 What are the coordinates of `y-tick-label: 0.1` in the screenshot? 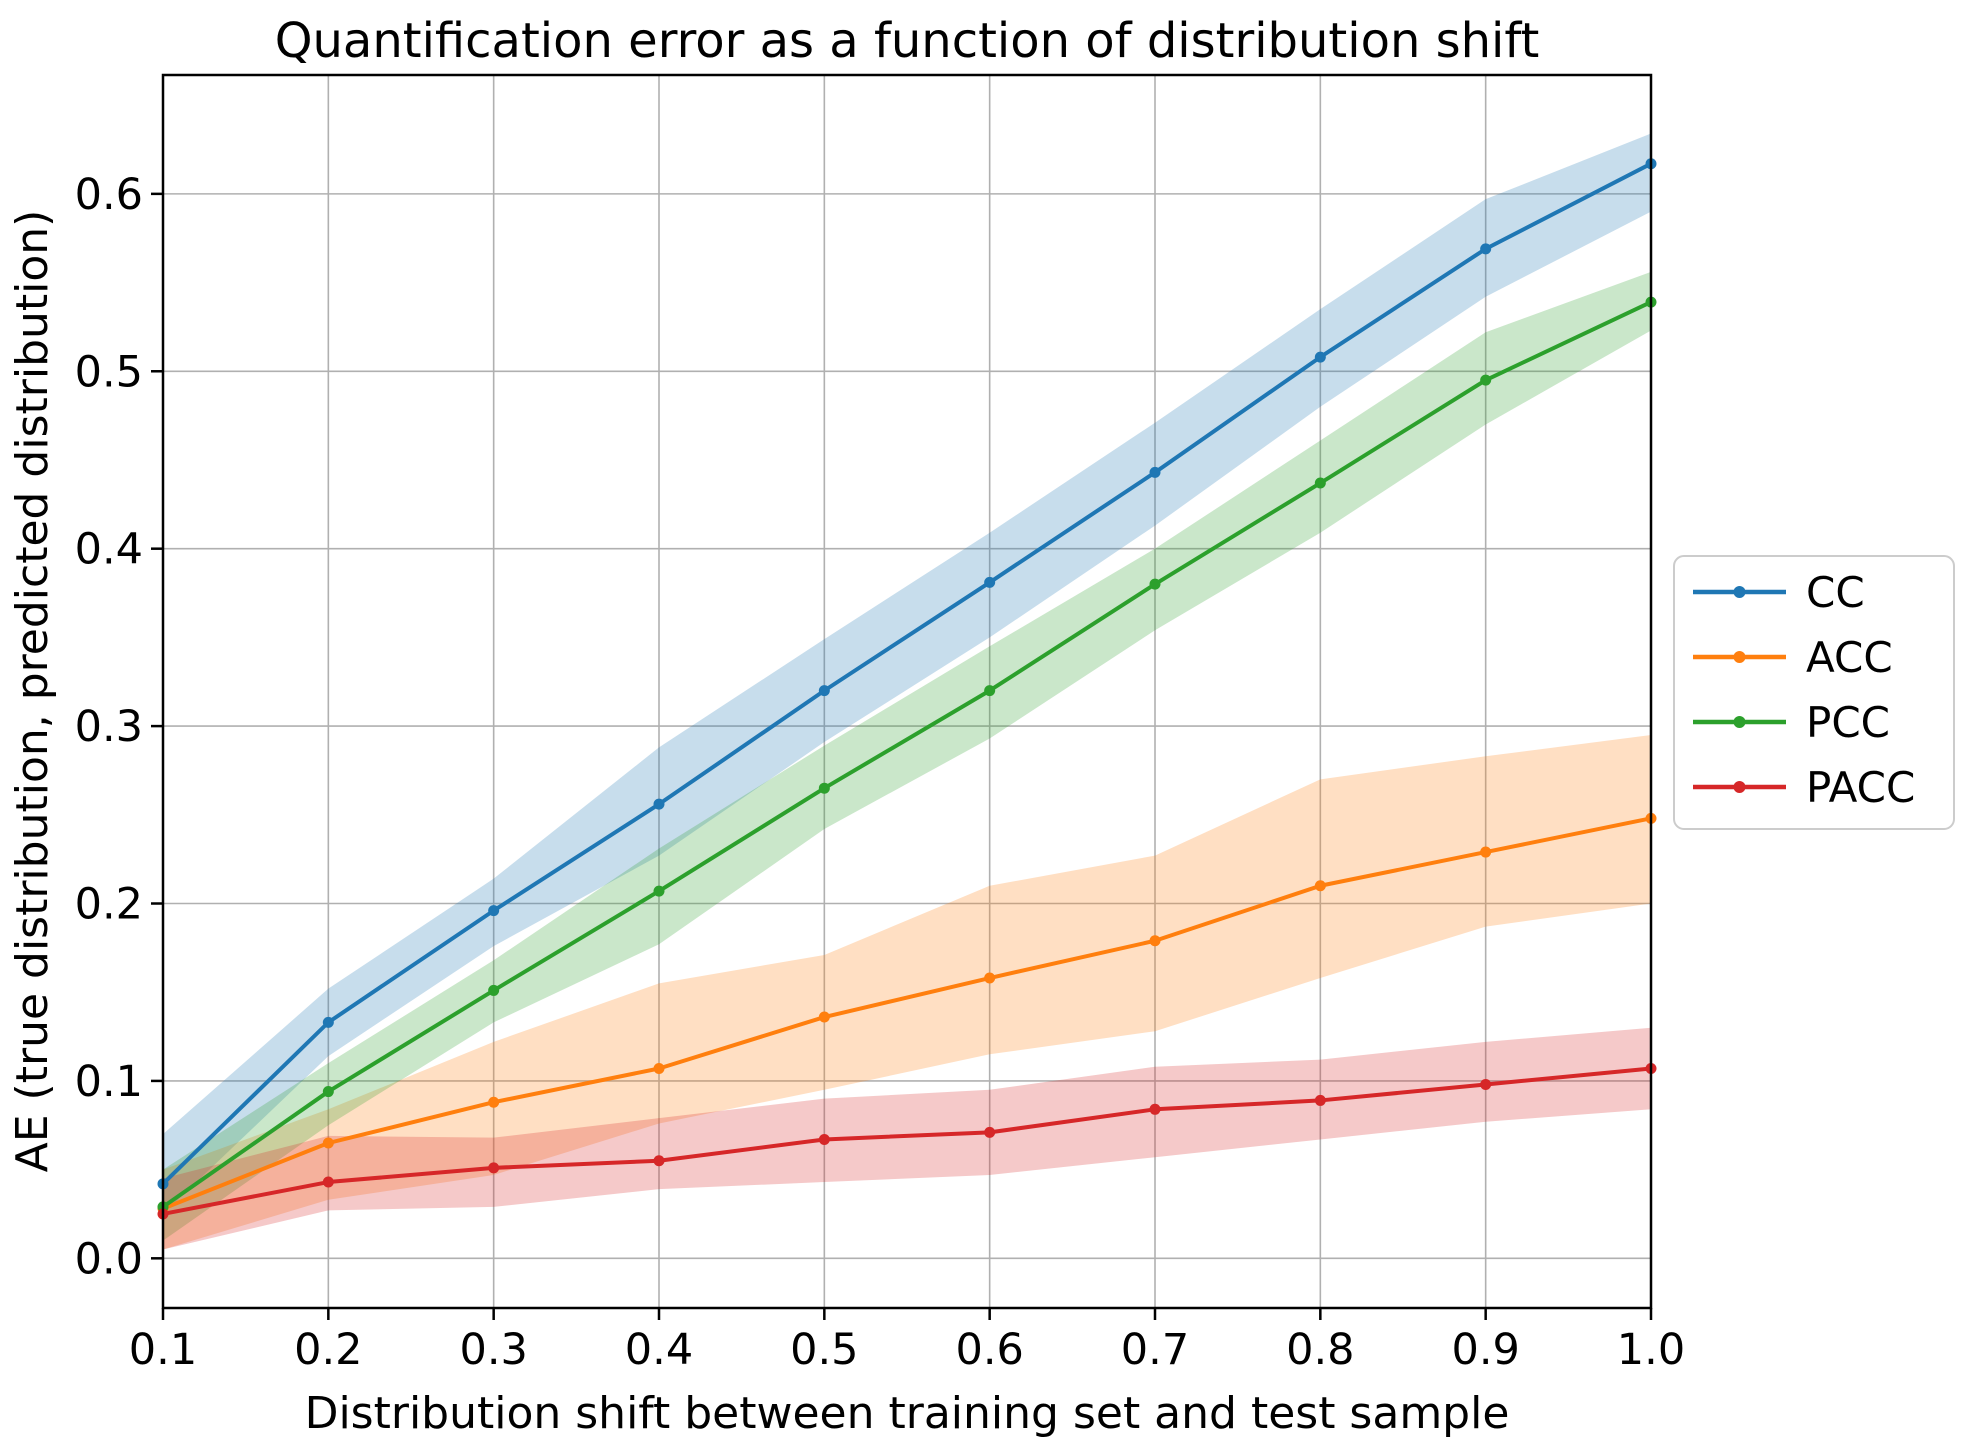 It's located at (109, 1082).